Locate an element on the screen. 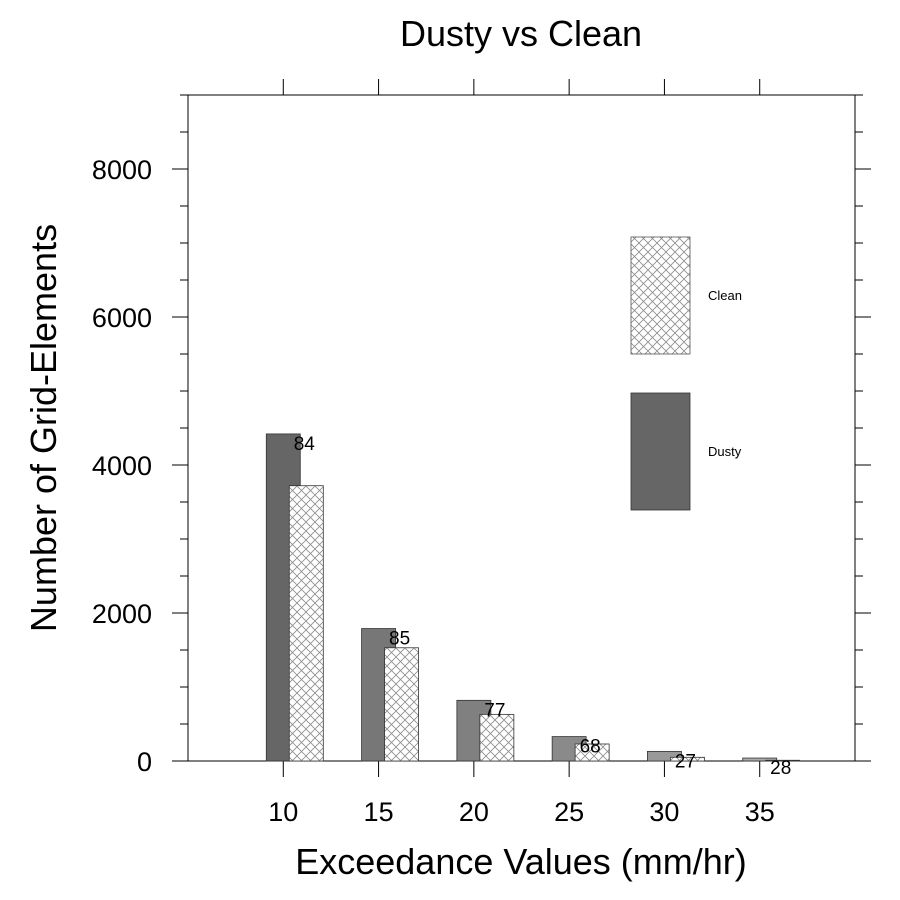 This screenshot has width=900, height=900. x-tick-label: 30 is located at coordinates (664, 812).